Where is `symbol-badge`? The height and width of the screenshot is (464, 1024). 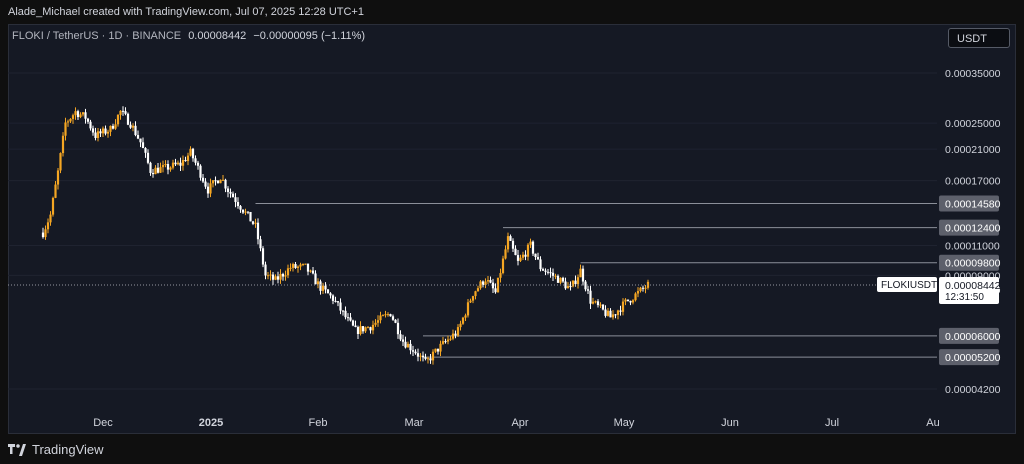
symbol-badge is located at coordinates (907, 284).